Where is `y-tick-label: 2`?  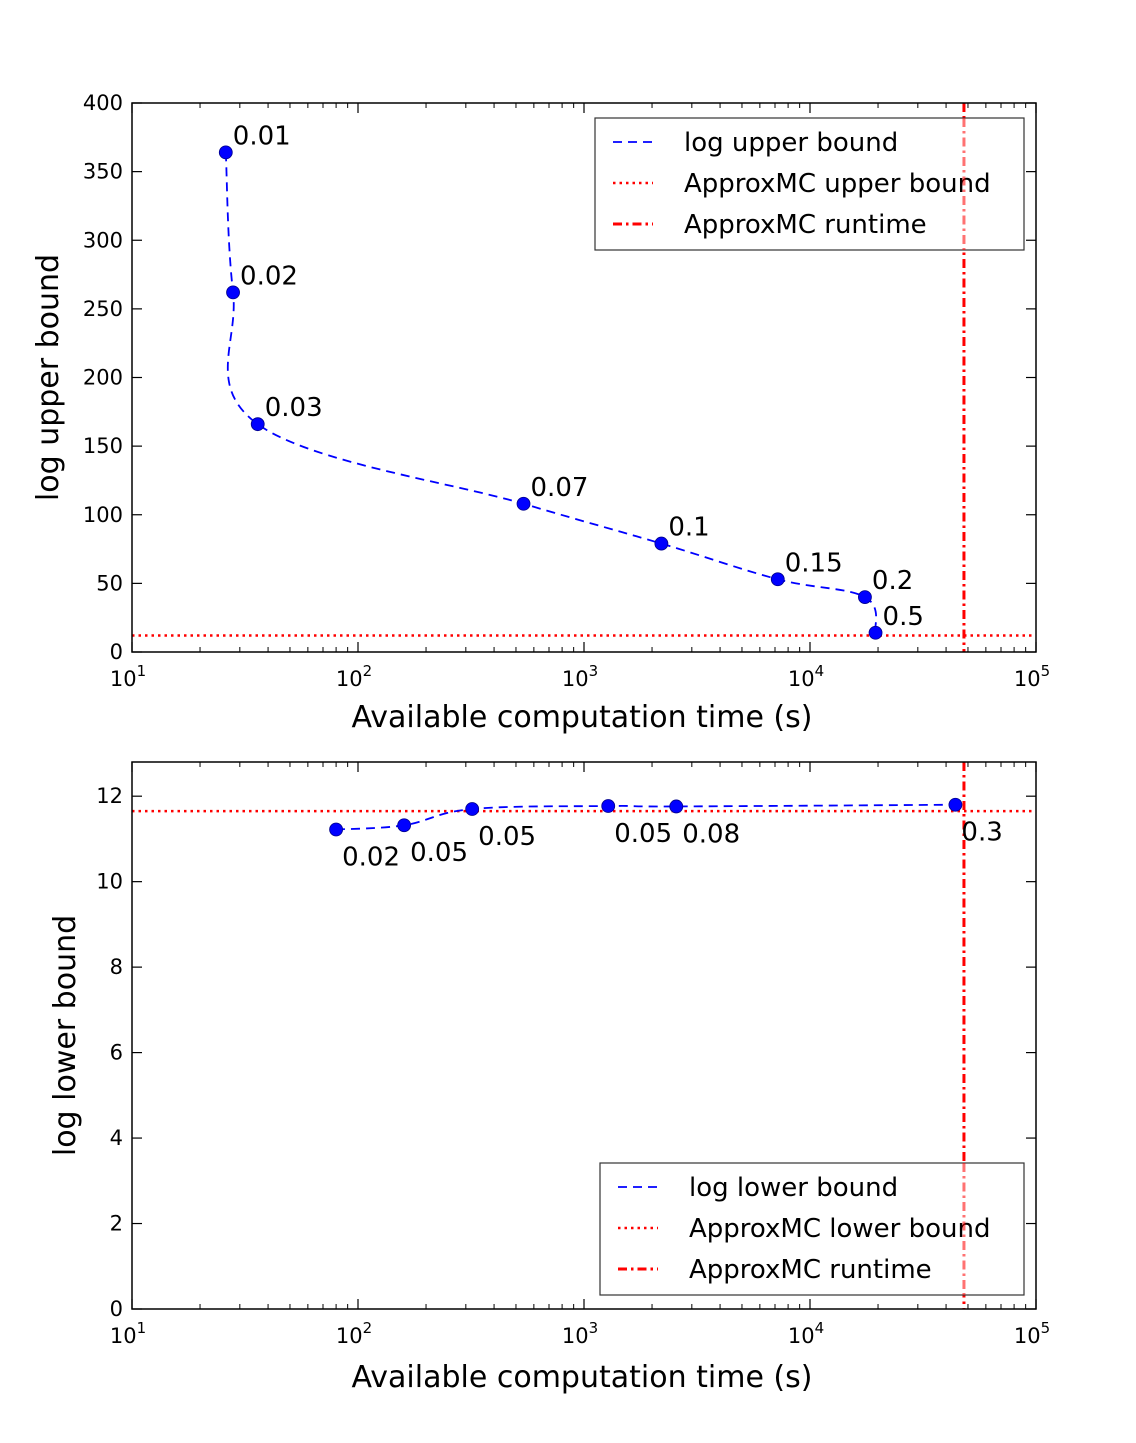 y-tick-label: 2 is located at coordinates (116, 1224).